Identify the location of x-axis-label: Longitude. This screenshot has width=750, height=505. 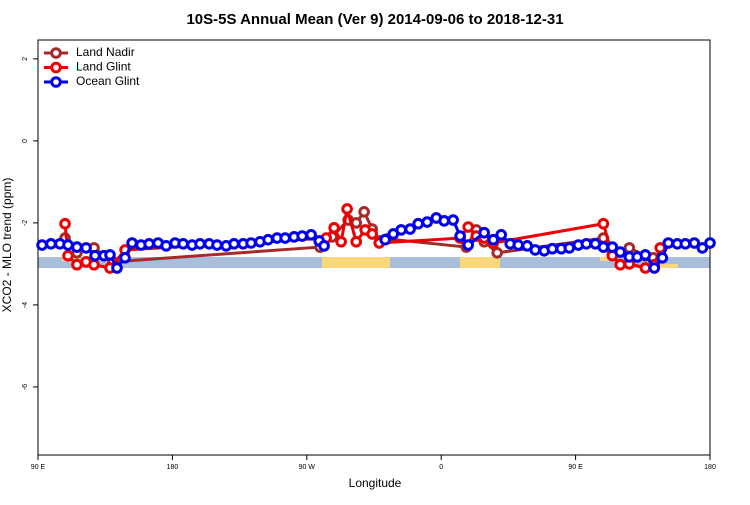
(375, 483).